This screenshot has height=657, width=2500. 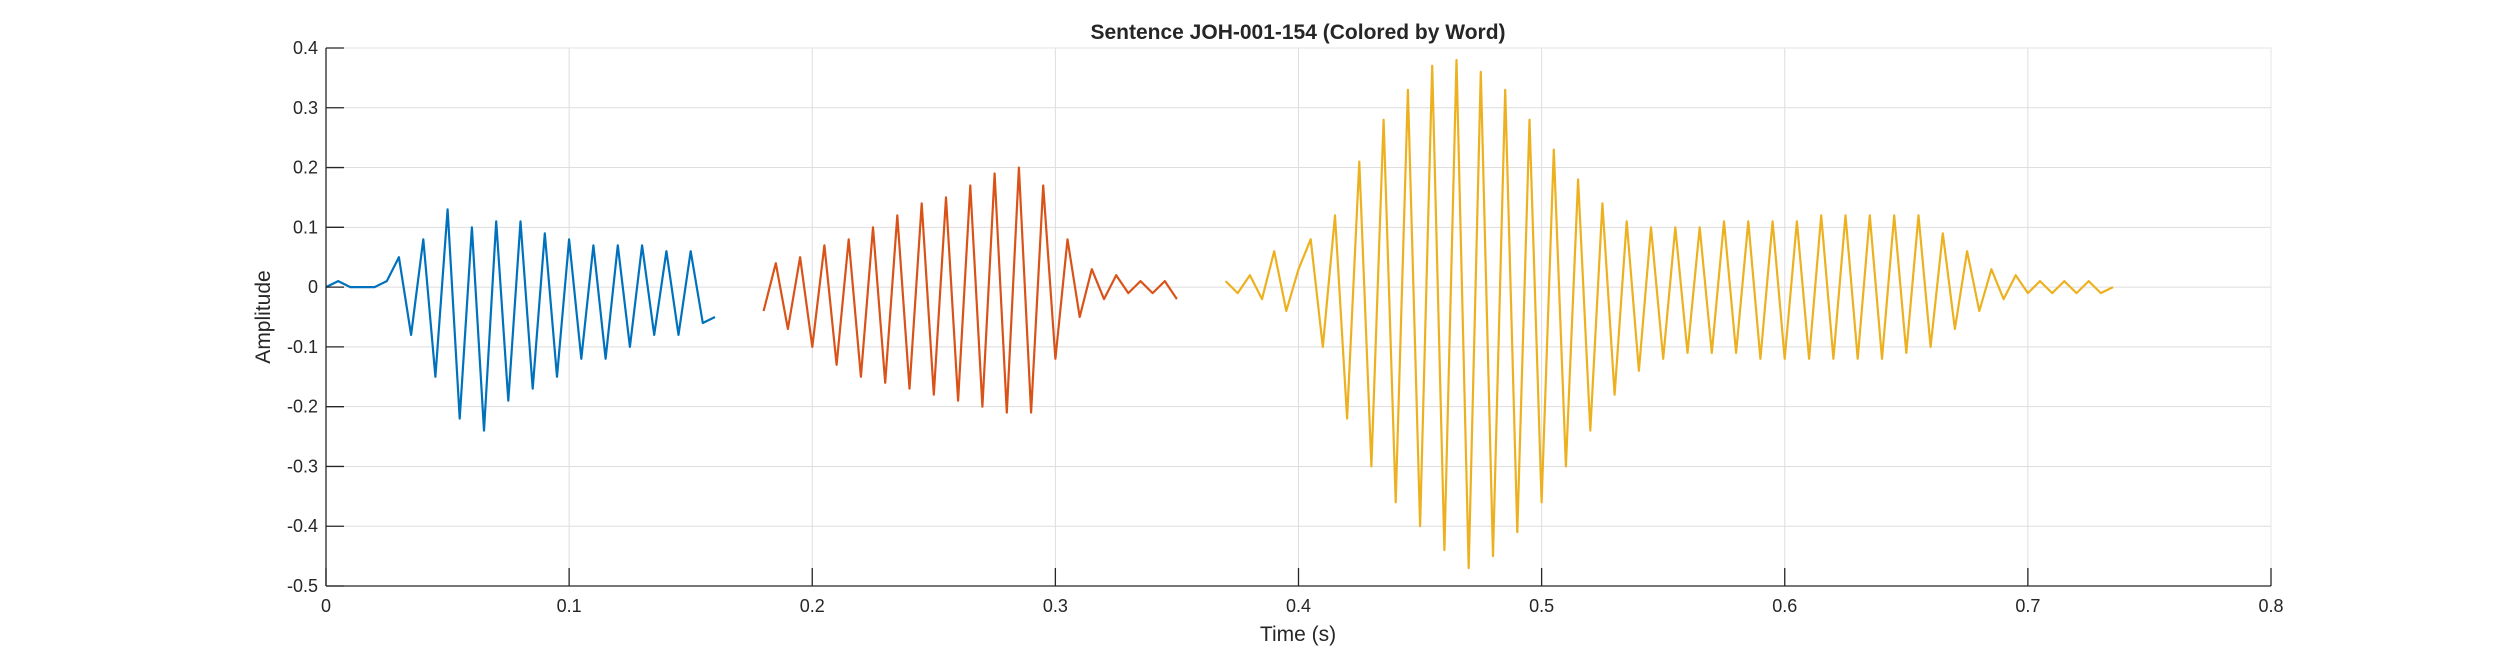 What do you see at coordinates (1541, 606) in the screenshot?
I see `x-tick-label: 0.5` at bounding box center [1541, 606].